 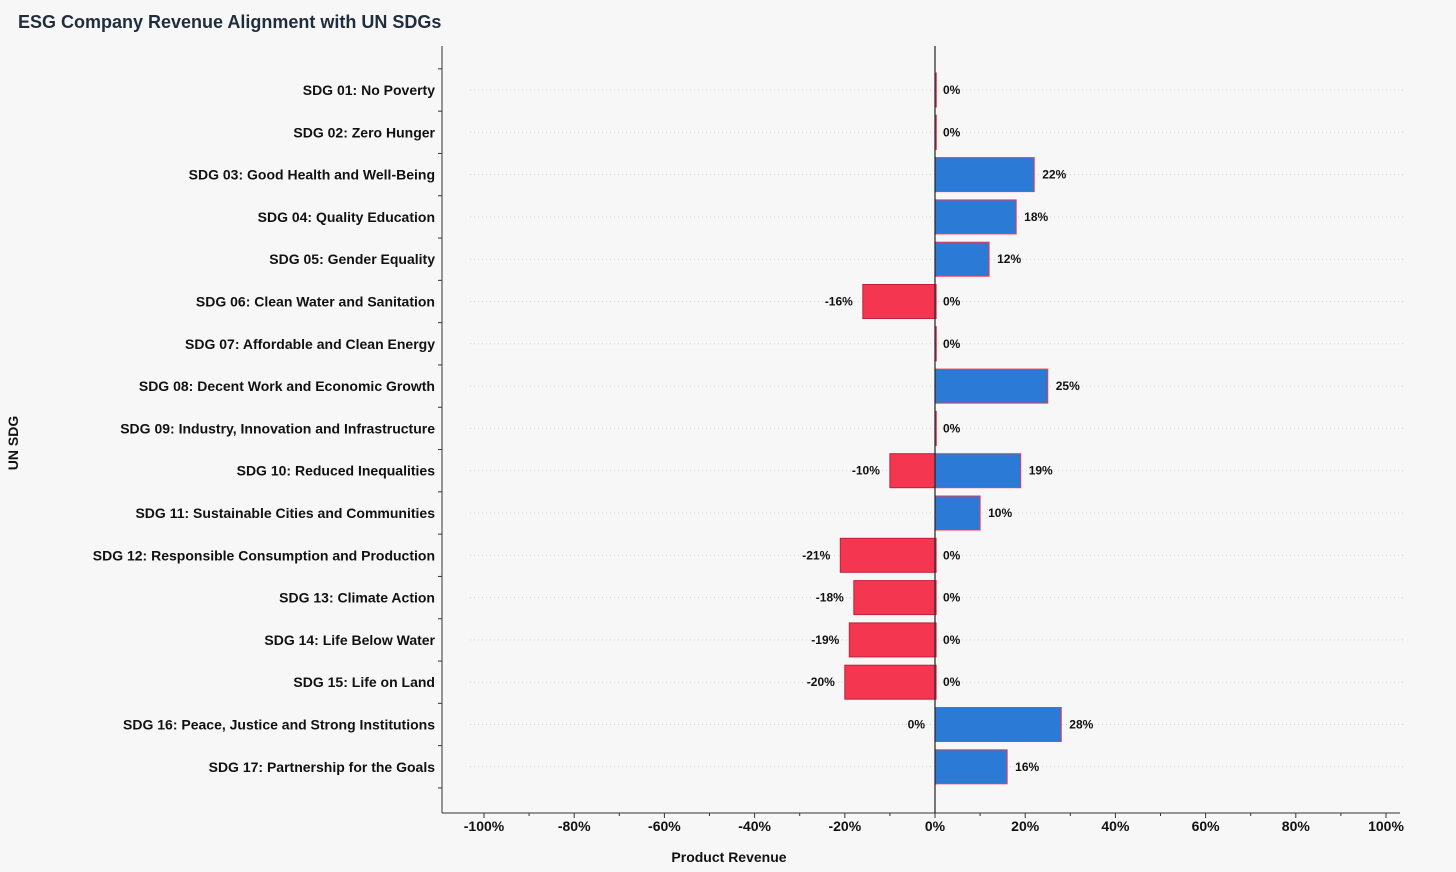 What do you see at coordinates (322, 767) in the screenshot?
I see `category-label: SDG 17: Partnership for the Goals` at bounding box center [322, 767].